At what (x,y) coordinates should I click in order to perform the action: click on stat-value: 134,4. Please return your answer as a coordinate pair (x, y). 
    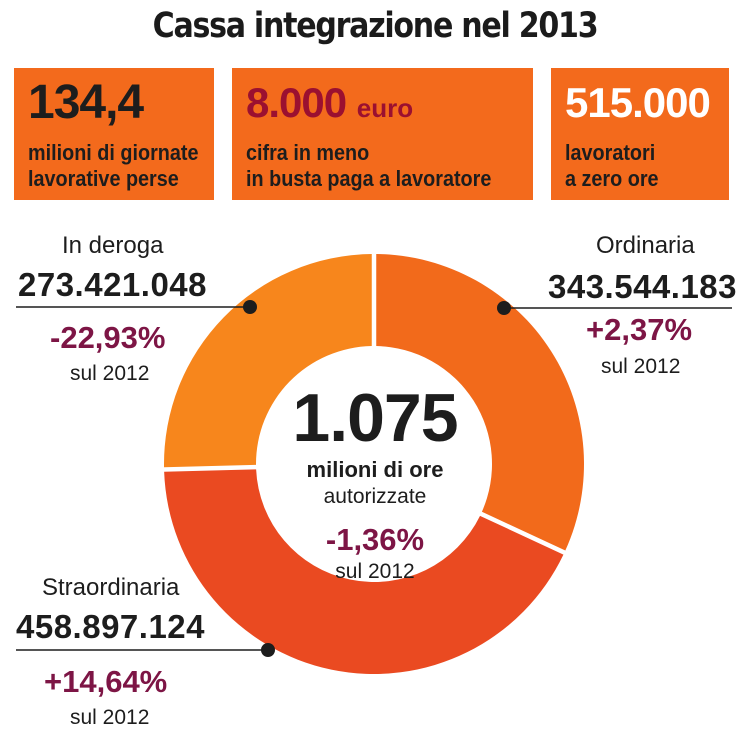
    Looking at the image, I should click on (86, 102).